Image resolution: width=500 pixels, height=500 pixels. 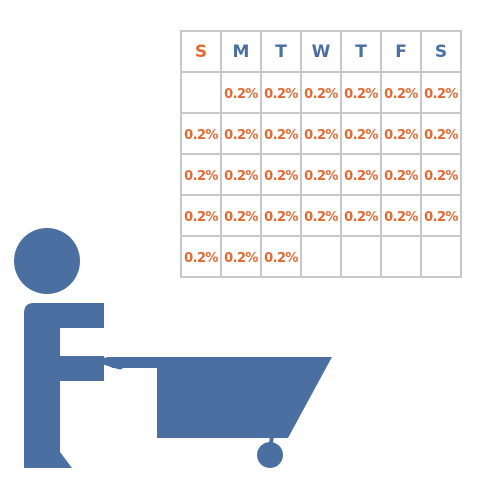 What do you see at coordinates (64, 385) in the screenshot?
I see `person-body` at bounding box center [64, 385].